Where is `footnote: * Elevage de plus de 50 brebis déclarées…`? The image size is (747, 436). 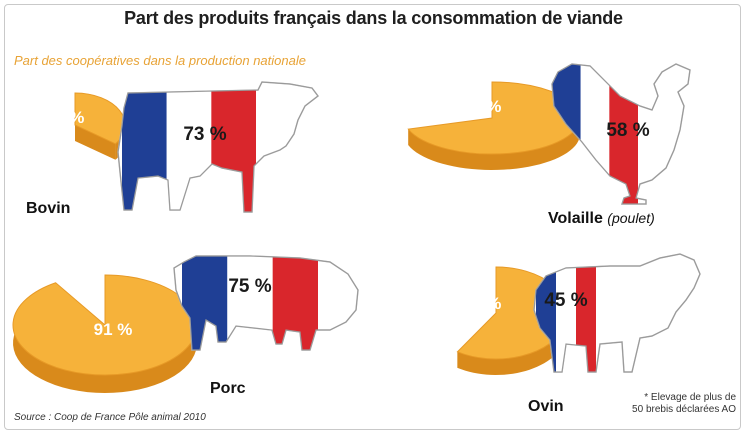
footnote: * Elevage de plus de 50 brebis déclarées… is located at coordinates (666, 404).